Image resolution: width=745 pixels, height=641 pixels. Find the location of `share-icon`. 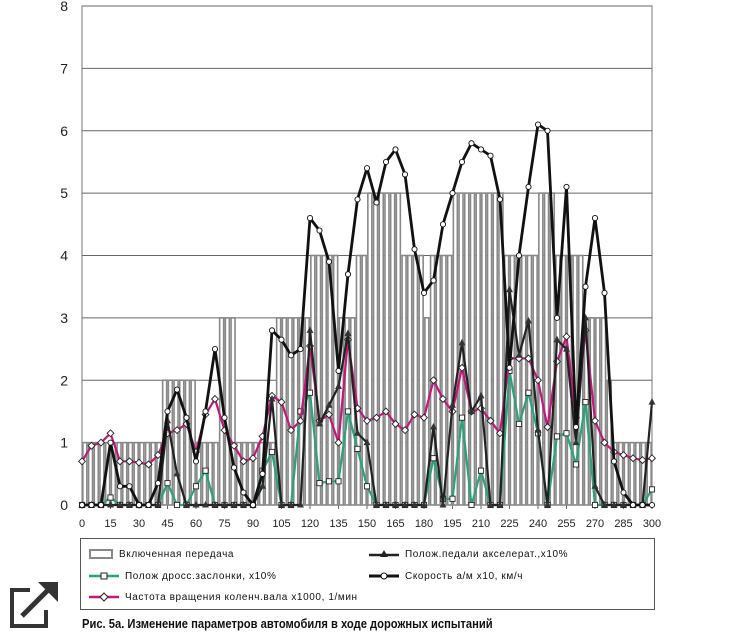

share-icon is located at coordinates (36, 604).